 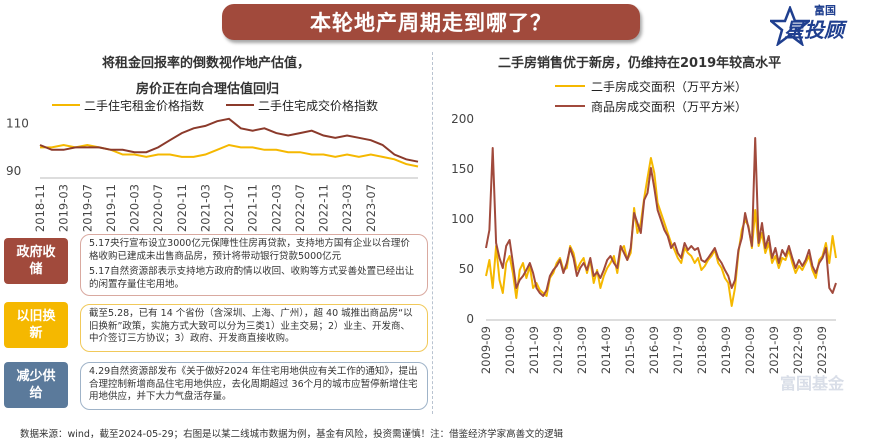 What do you see at coordinates (205, 208) in the screenshot?
I see `left-x-tick-label: 2021-03` at bounding box center [205, 208].